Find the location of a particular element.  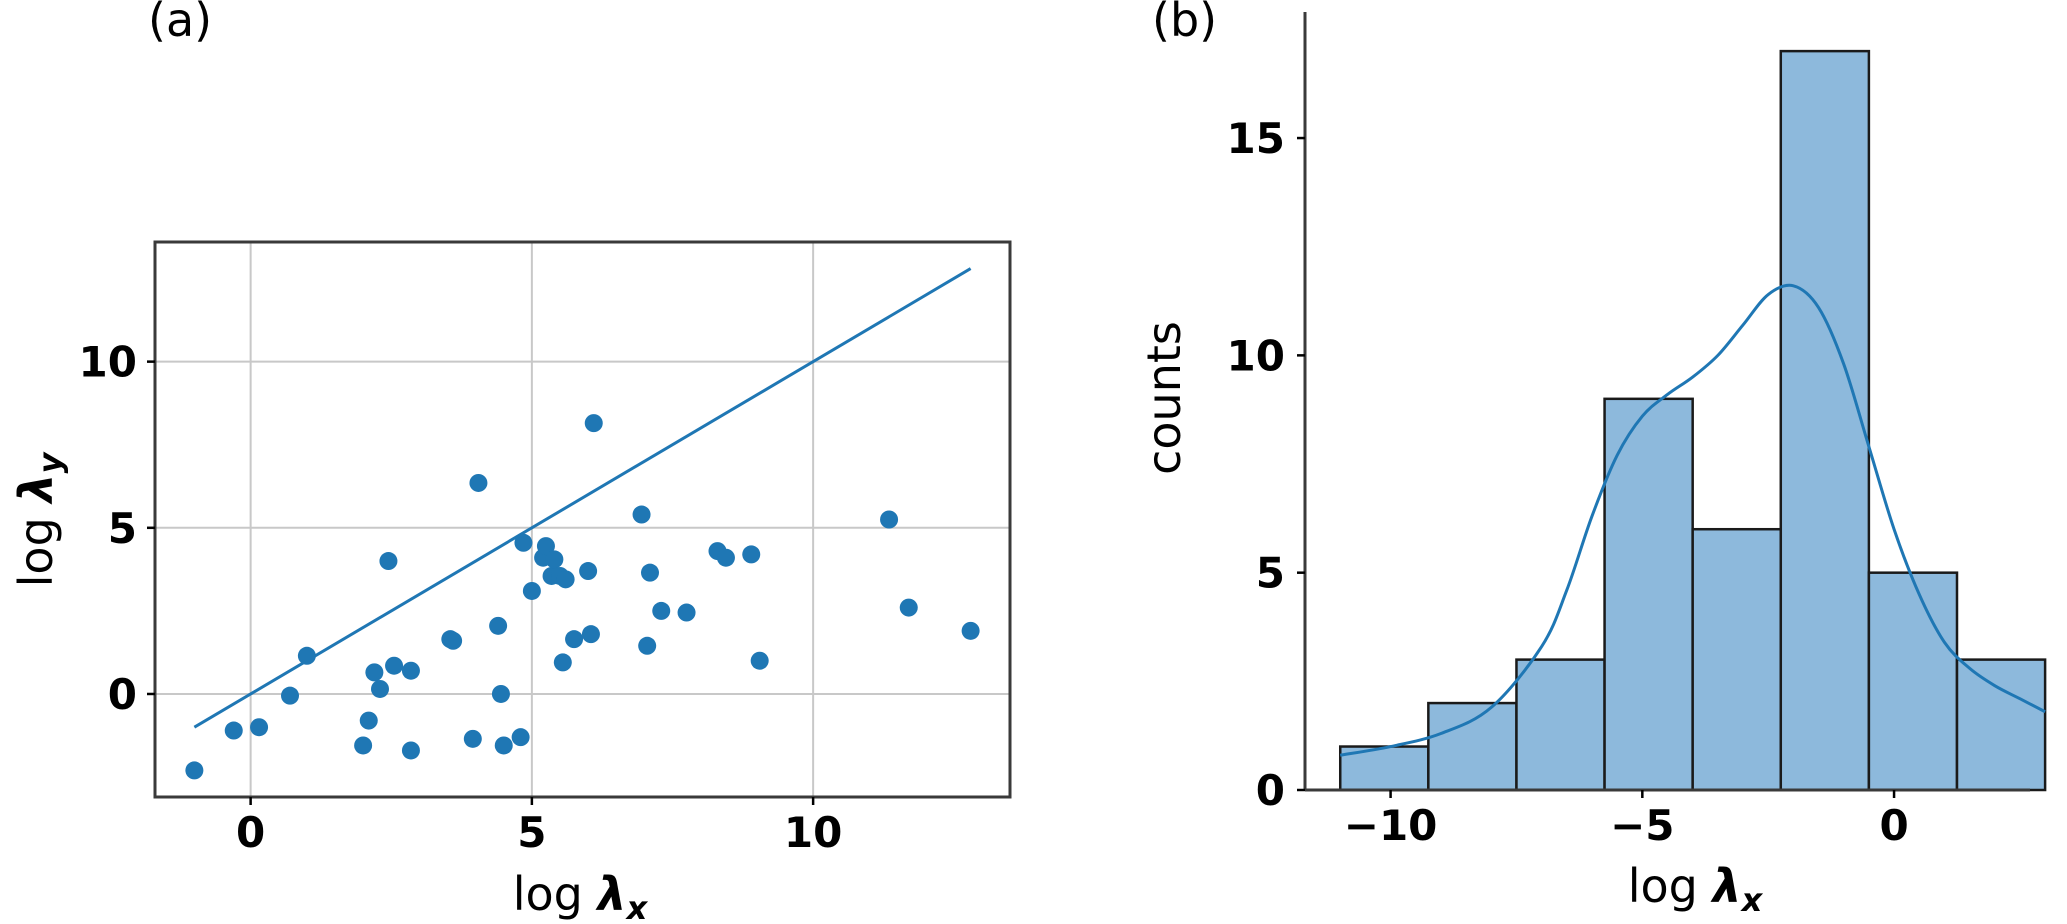

x-tick-label: 5 is located at coordinates (531, 832).